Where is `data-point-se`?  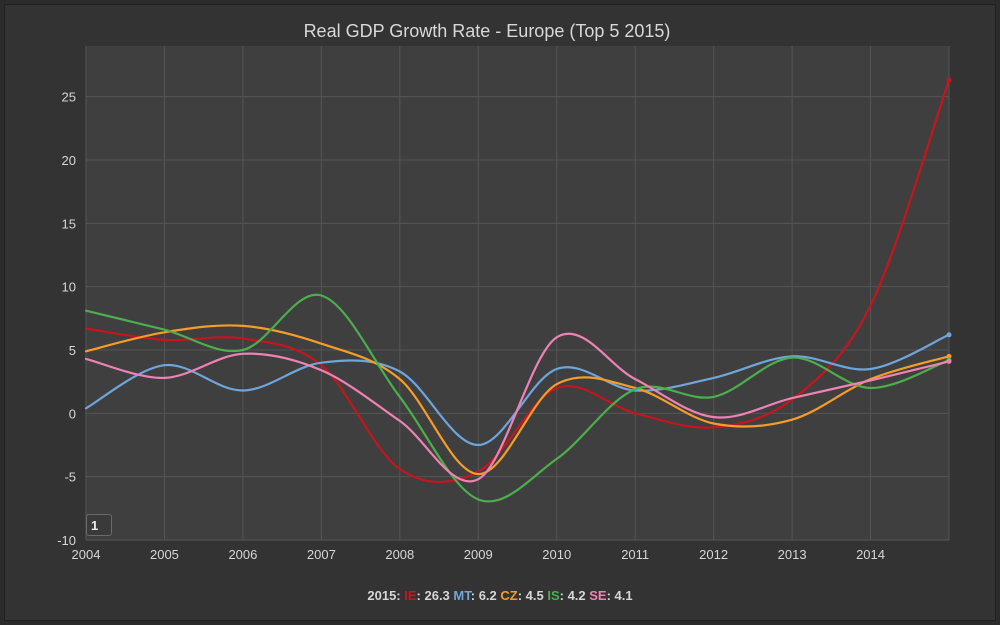 data-point-se is located at coordinates (949, 361).